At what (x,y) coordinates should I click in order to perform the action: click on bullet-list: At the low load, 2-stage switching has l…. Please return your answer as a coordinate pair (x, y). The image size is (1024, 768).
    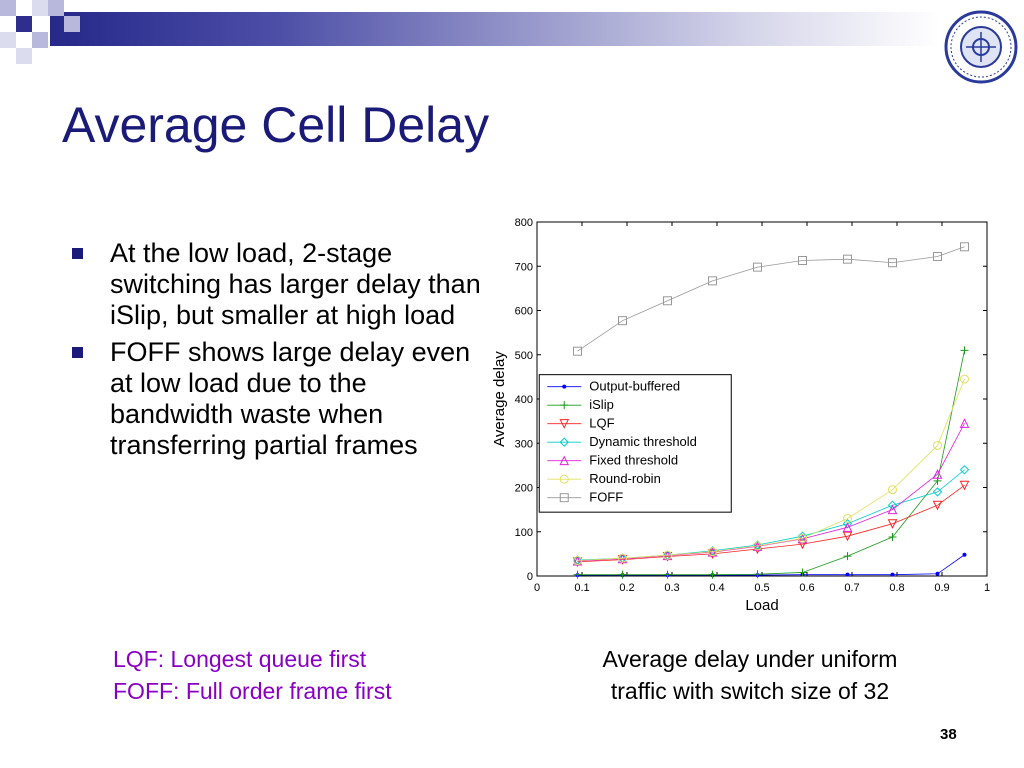
    Looking at the image, I should click on (277, 352).